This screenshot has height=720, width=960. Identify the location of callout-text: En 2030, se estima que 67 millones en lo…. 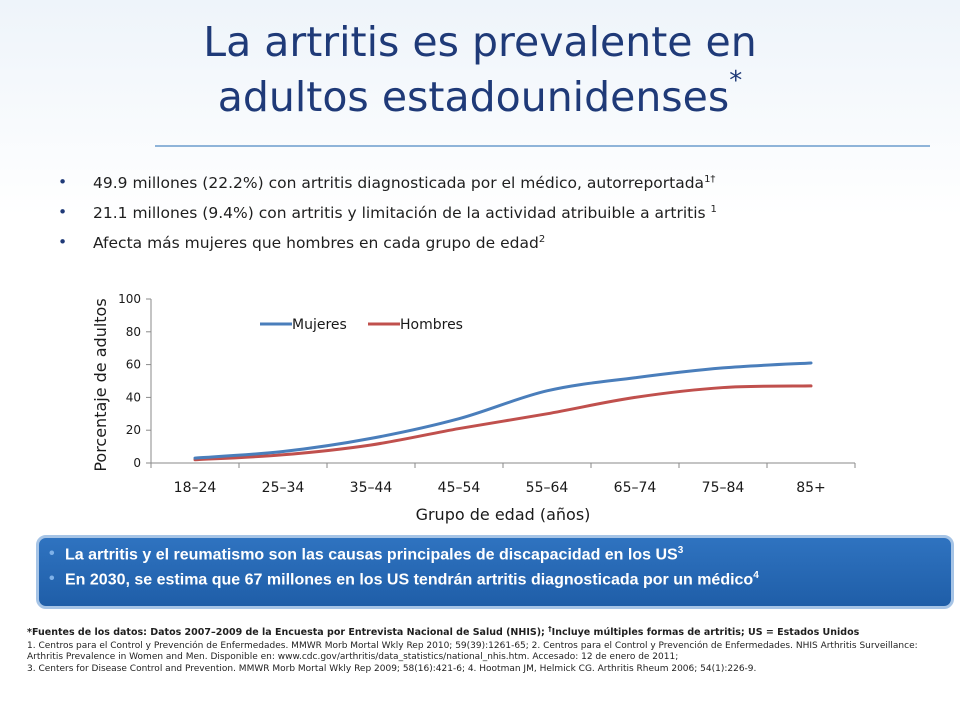
(409, 580).